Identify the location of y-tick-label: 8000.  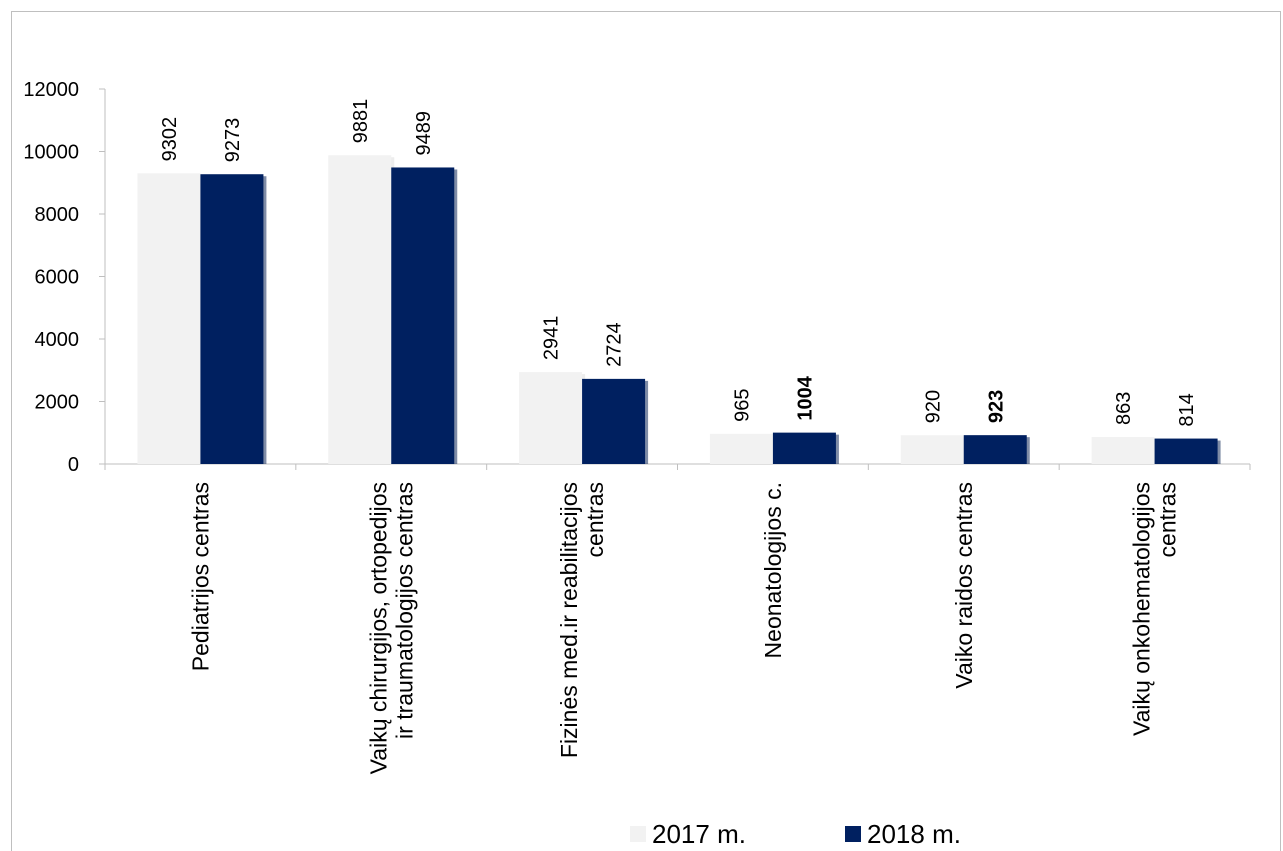
(57, 215).